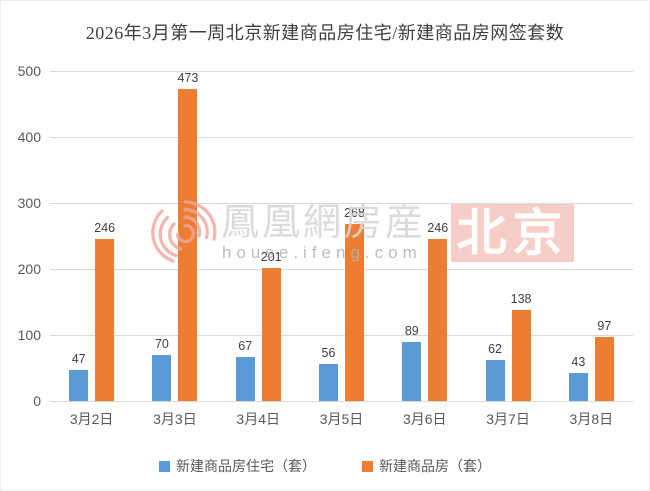 The height and width of the screenshot is (491, 650). Describe the element at coordinates (412, 371) in the screenshot. I see `bar-3月6日-s0` at that location.